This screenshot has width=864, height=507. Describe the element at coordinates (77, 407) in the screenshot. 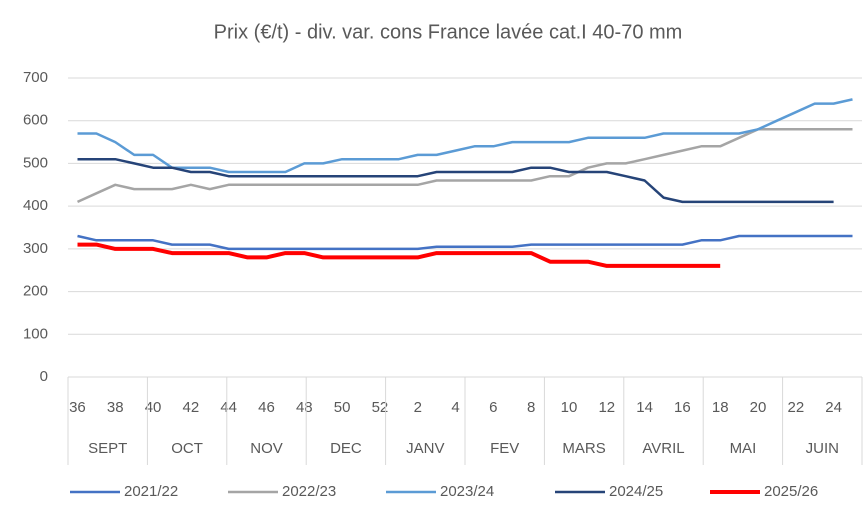

I see `x-tick-label: 36` at that location.